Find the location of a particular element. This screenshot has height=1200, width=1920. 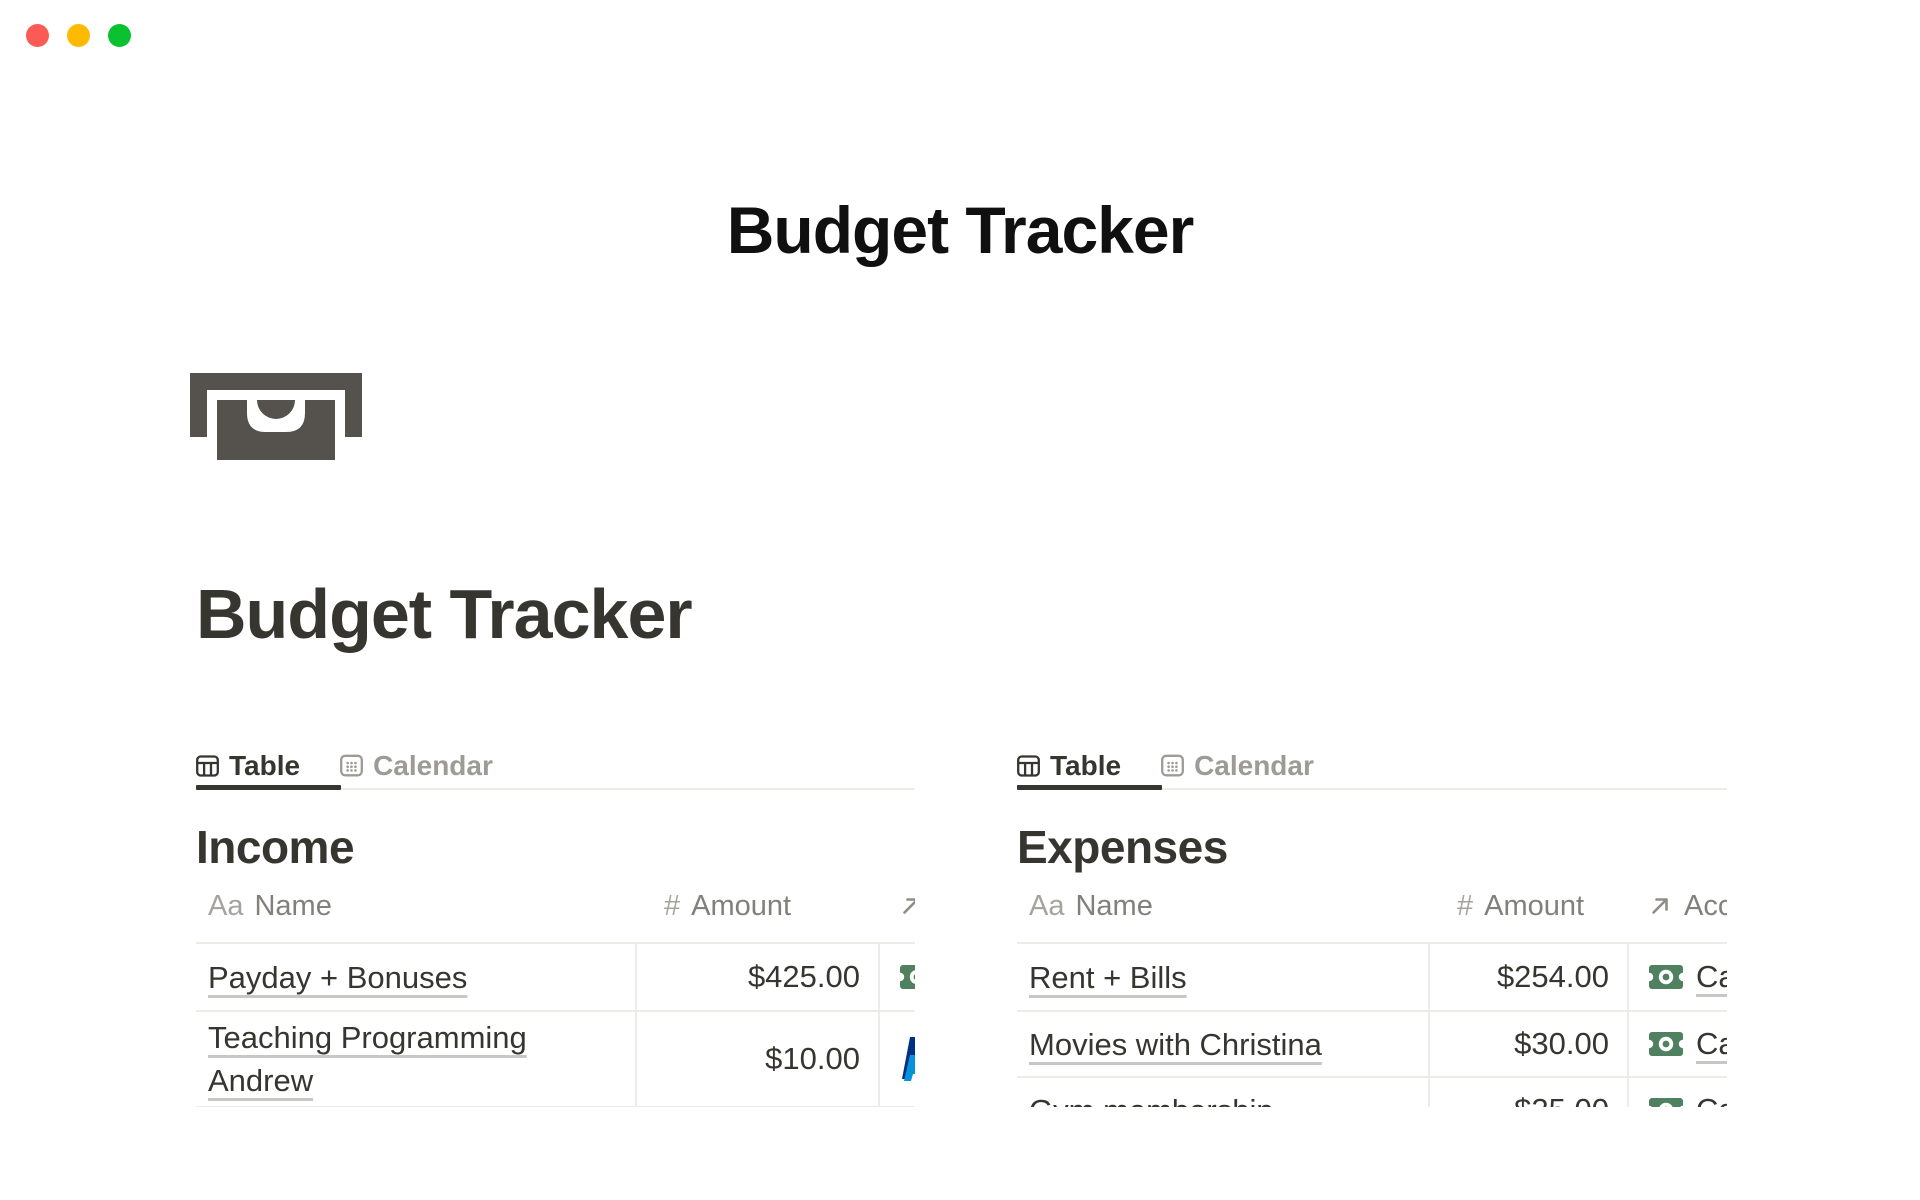

close-button is located at coordinates (37, 35).